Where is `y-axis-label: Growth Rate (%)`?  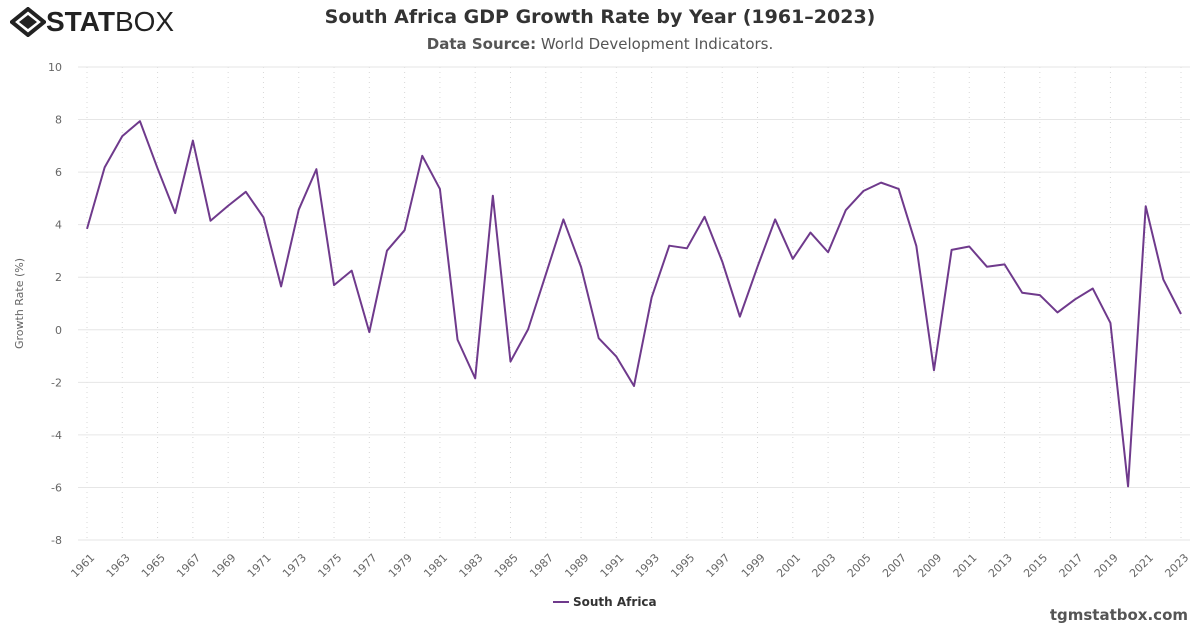
y-axis-label: Growth Rate (%) is located at coordinates (19, 303).